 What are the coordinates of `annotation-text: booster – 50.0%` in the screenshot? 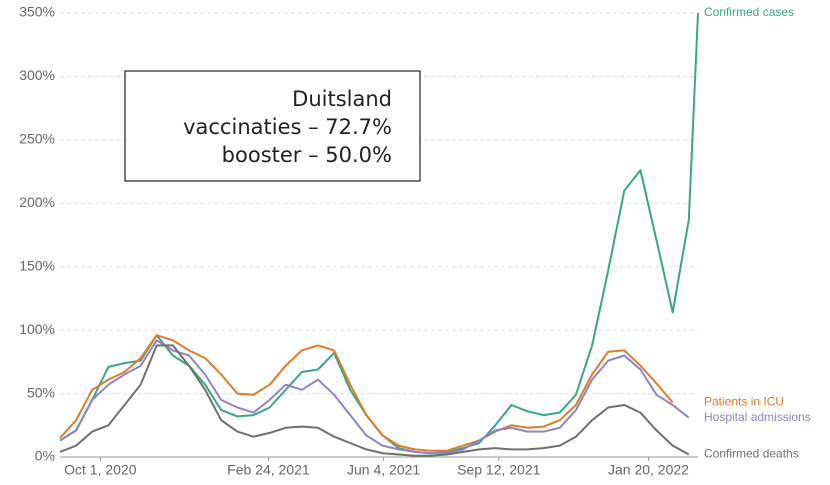 It's located at (307, 155).